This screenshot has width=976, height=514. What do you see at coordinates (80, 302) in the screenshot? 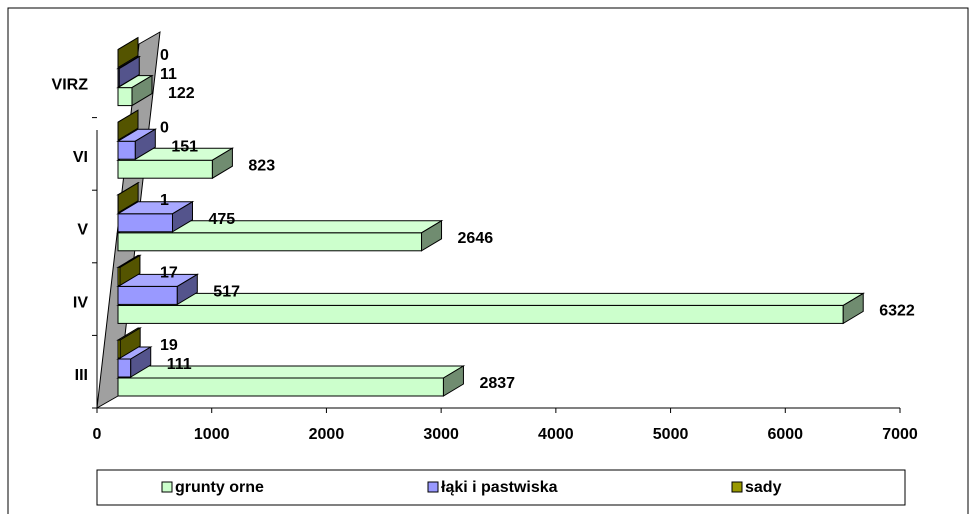
I see `y-tick-label: IV` at bounding box center [80, 302].